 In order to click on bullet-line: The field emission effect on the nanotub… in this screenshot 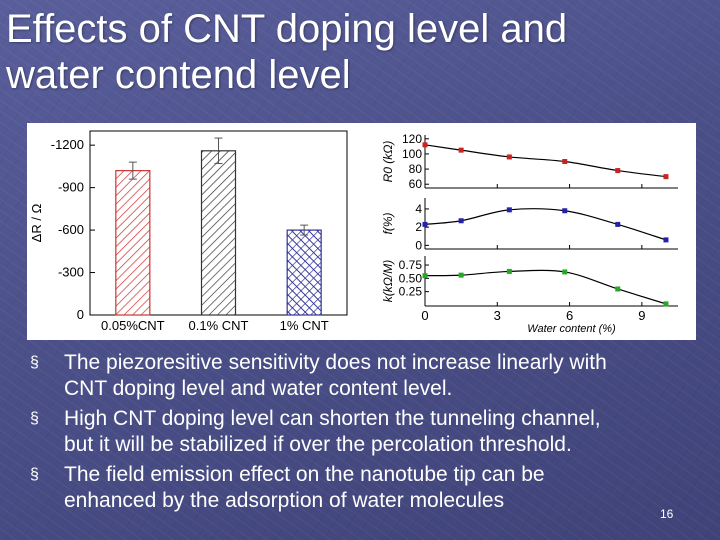, I will do `click(304, 474)`.